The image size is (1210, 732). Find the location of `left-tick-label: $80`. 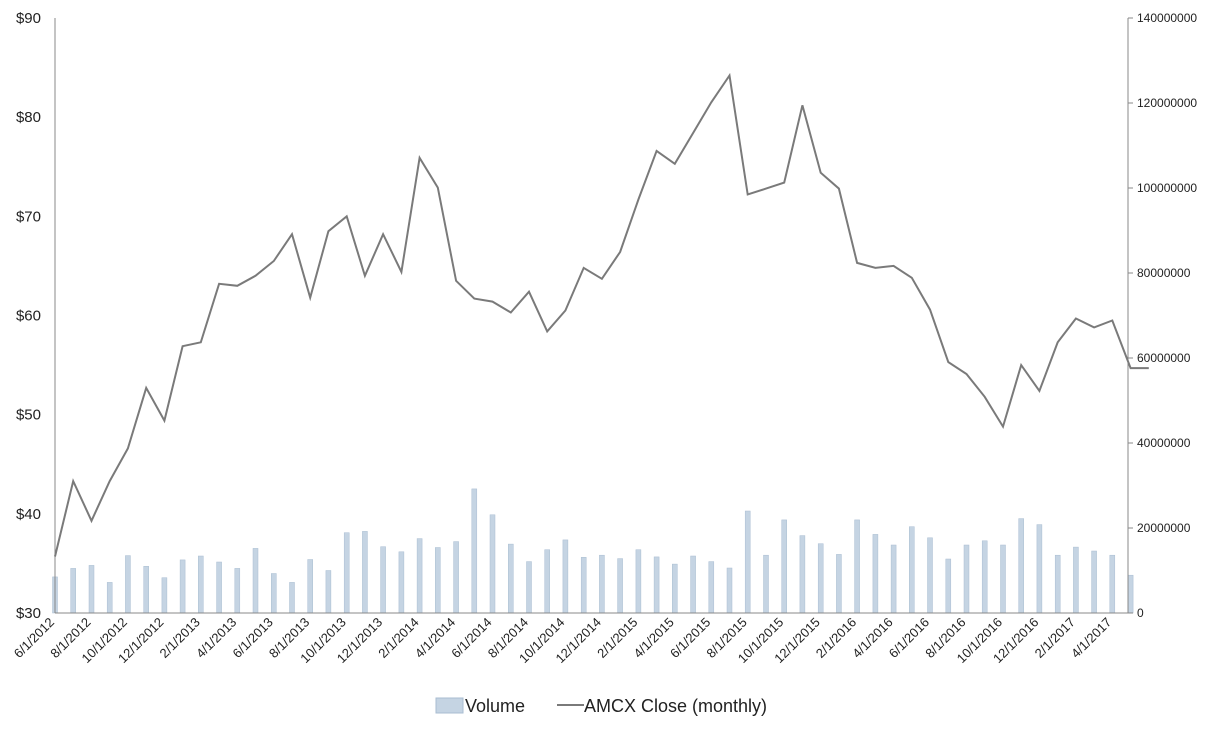

left-tick-label: $80 is located at coordinates (28, 117).